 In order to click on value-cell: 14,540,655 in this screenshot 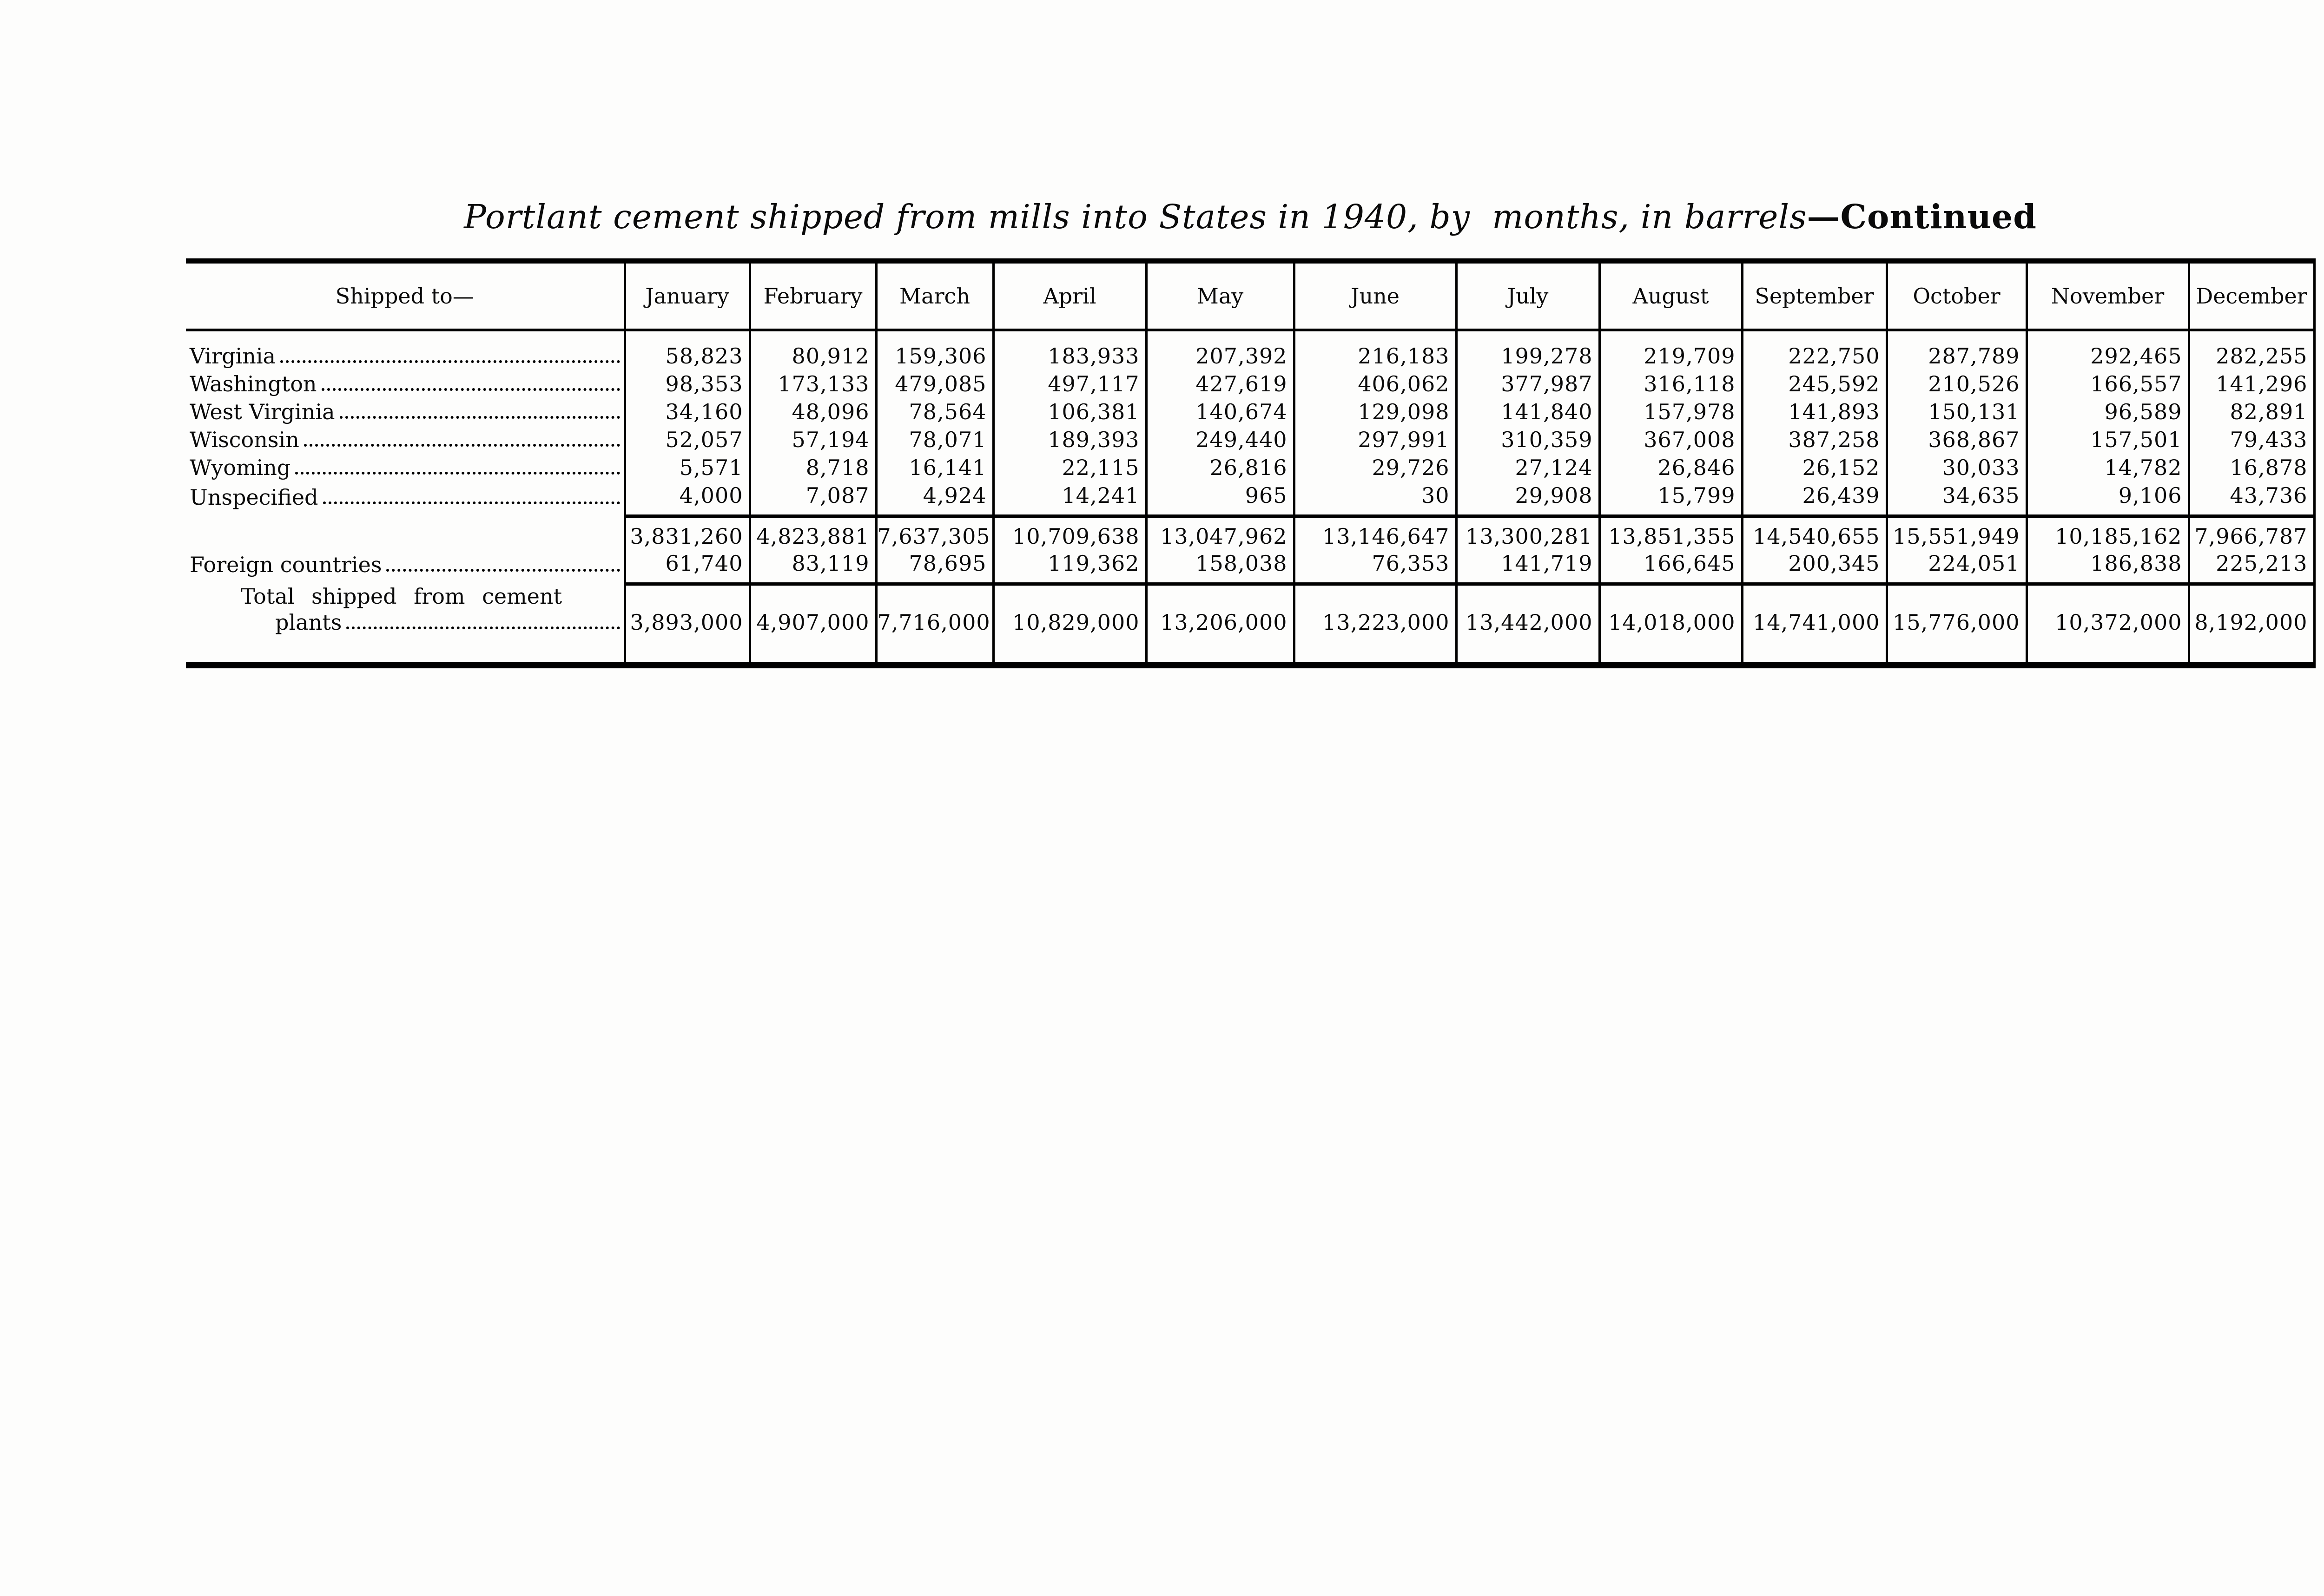, I will do `click(1814, 534)`.